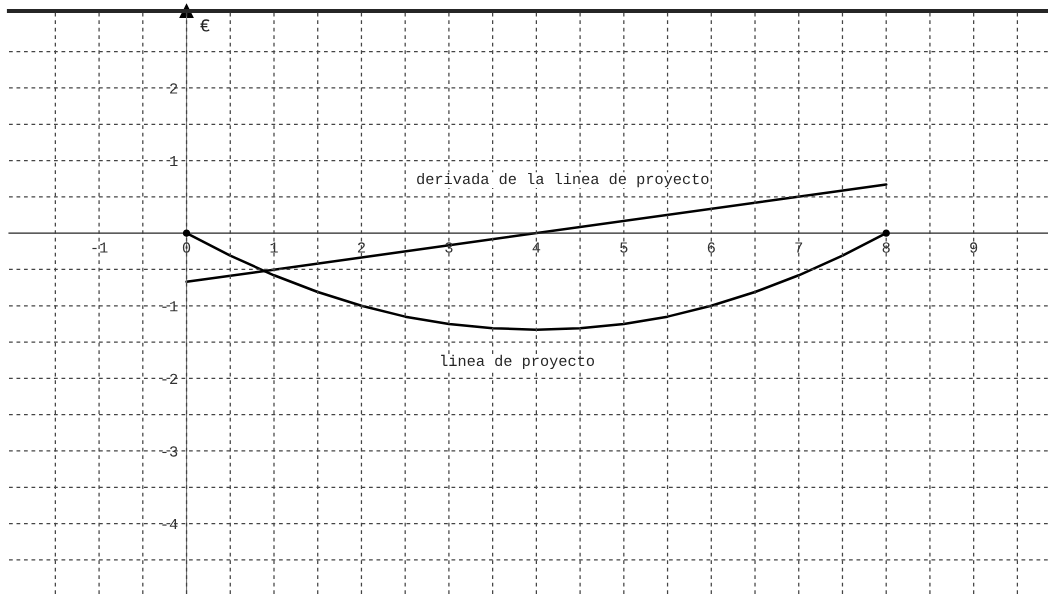  What do you see at coordinates (536, 247) in the screenshot?
I see `x-tick-label: 4` at bounding box center [536, 247].